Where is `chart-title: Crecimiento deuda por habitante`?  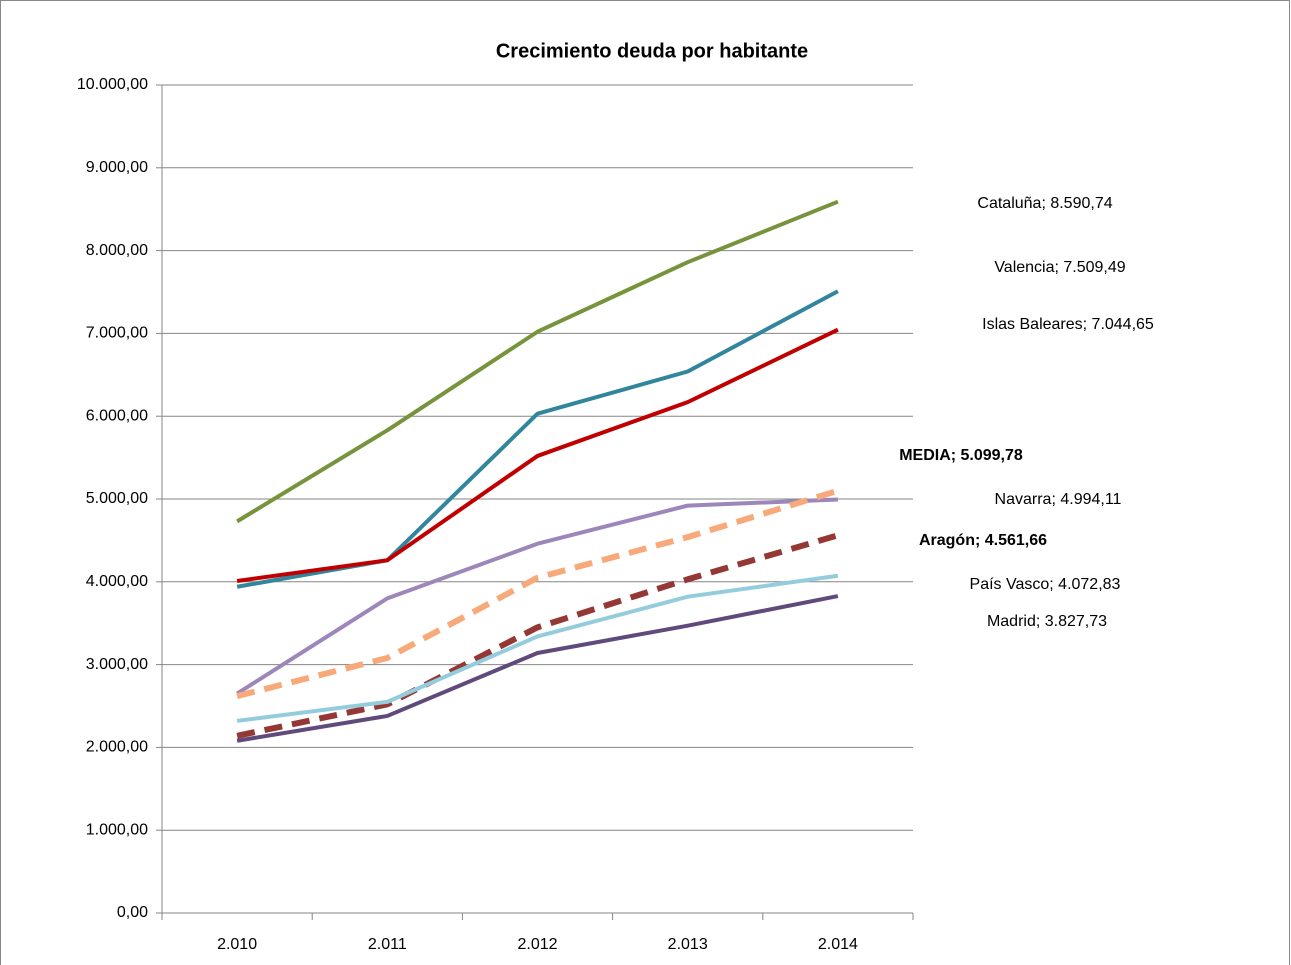
chart-title: Crecimiento deuda por habitante is located at coordinates (652, 51).